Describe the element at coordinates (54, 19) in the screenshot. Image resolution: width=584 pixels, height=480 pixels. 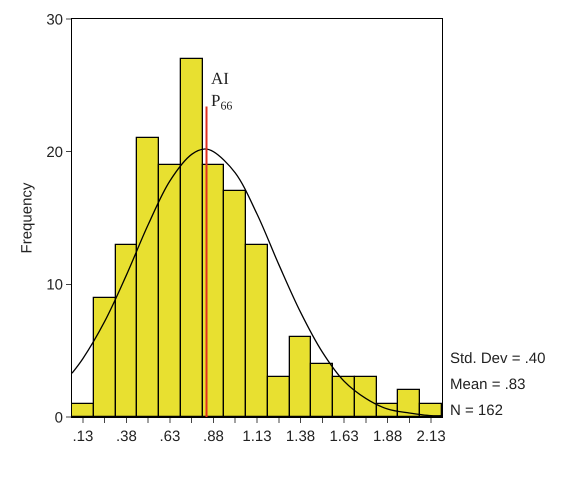
I see `y-tick-label: 30` at that location.